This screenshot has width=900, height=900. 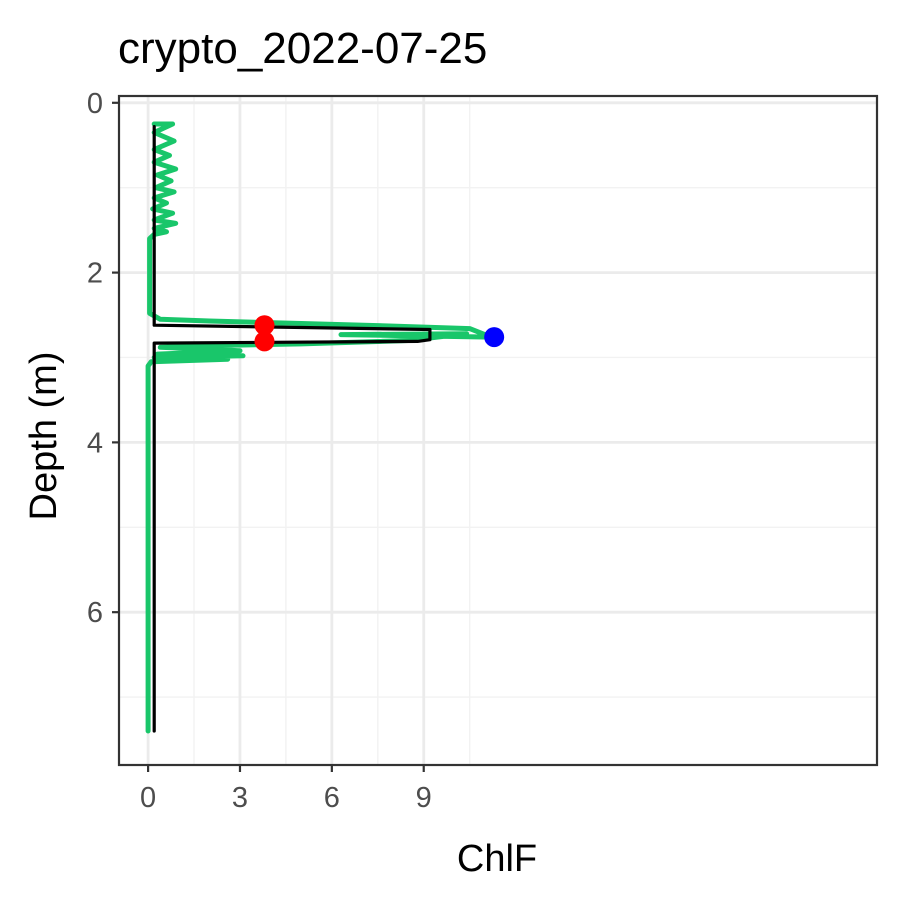 I want to click on x-tick-label: 3, so click(x=240, y=798).